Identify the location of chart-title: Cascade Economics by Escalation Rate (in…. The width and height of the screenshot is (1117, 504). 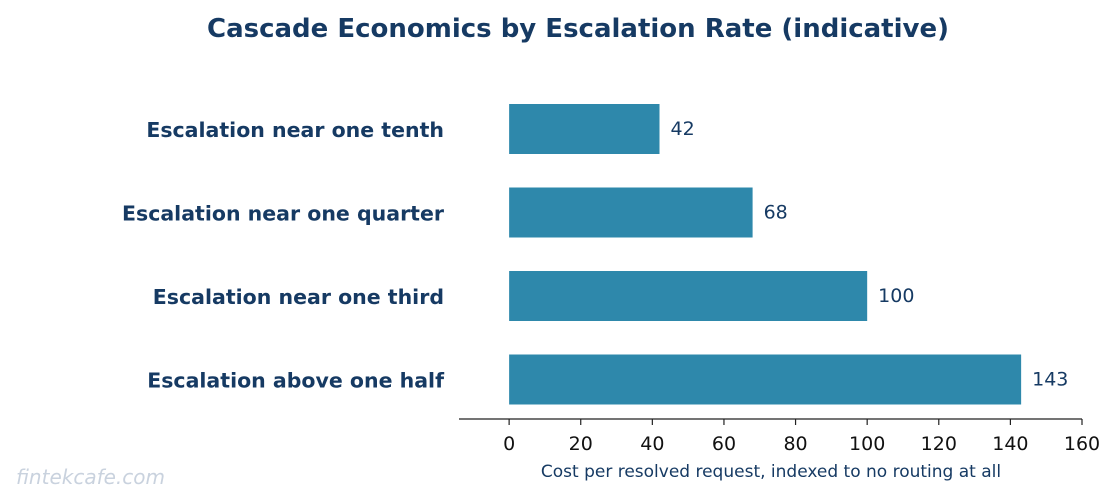
(578, 29).